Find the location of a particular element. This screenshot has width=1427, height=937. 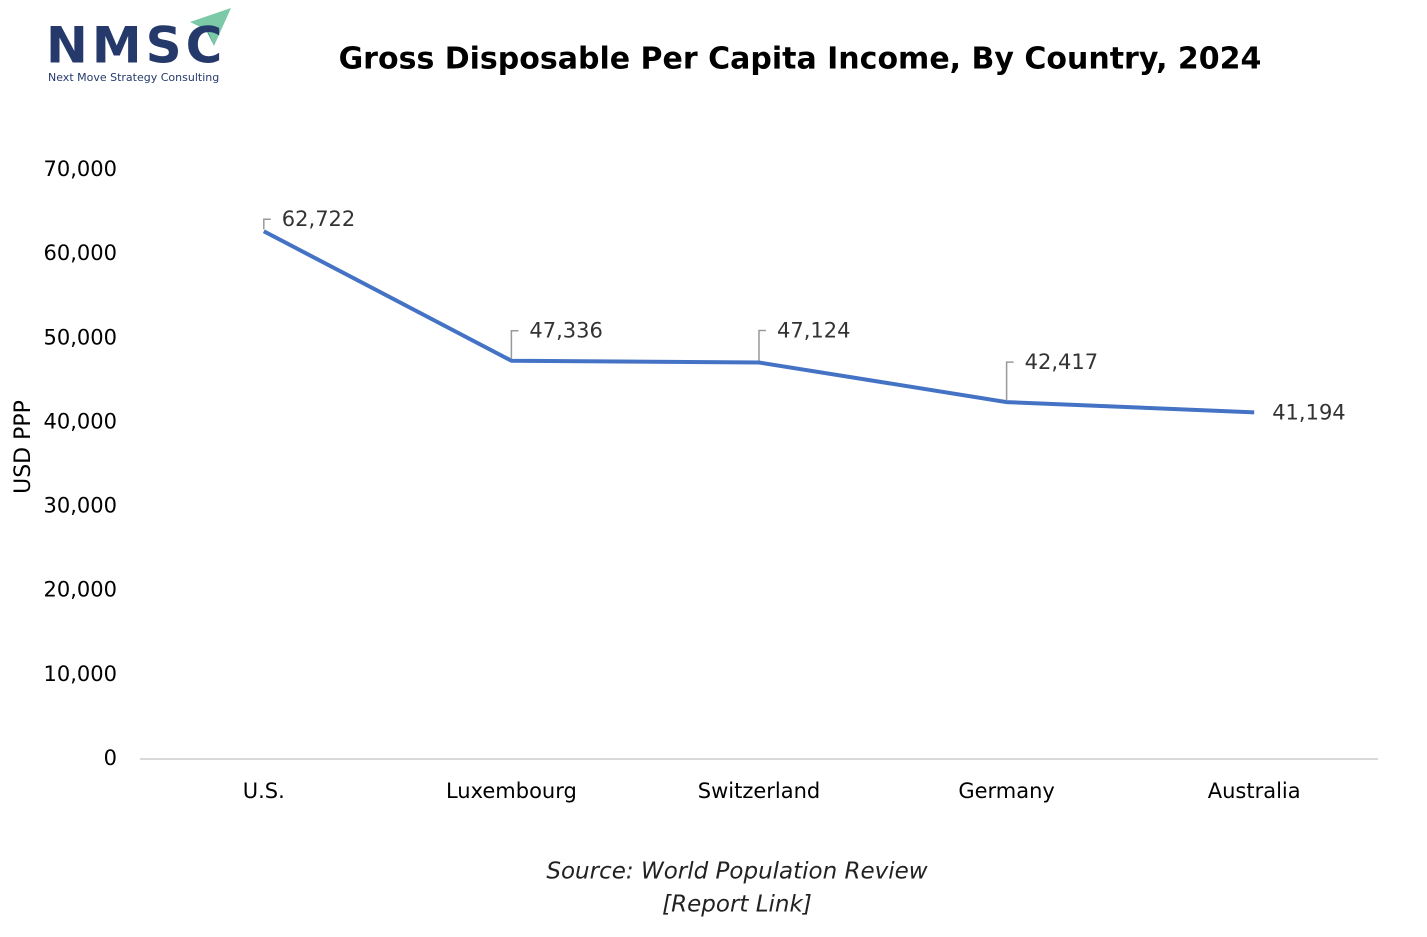

data-label: 42,417 is located at coordinates (1061, 362).